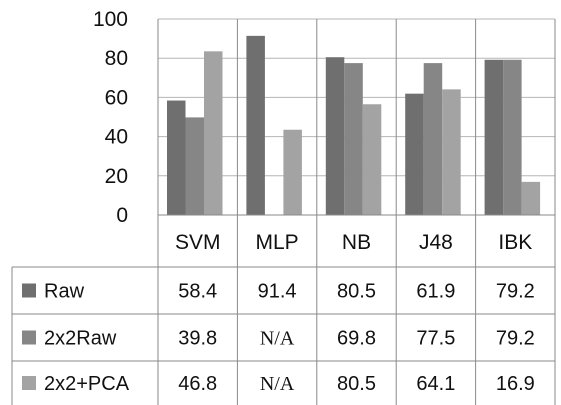  I want to click on data-value: 69.8, so click(356, 339).